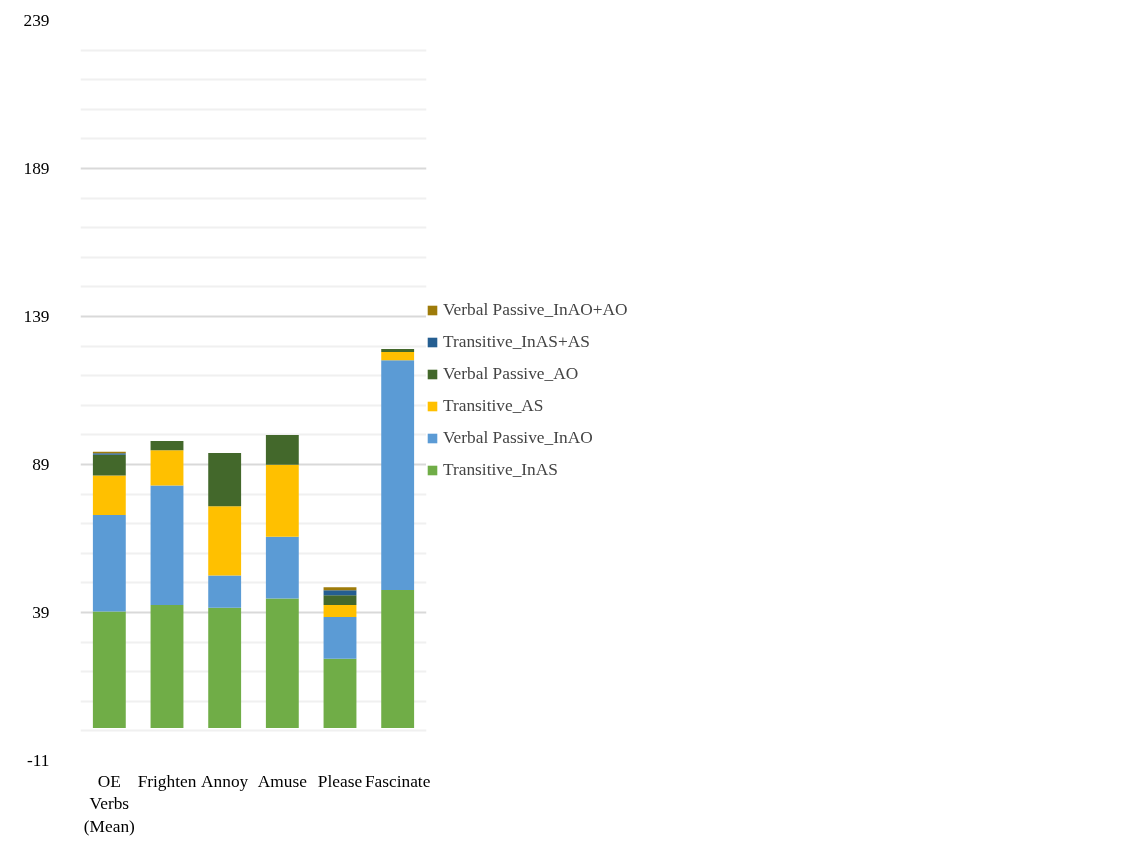 This screenshot has height=857, width=1123. Describe the element at coordinates (397, 781) in the screenshot. I see `x-tick-label: Fascinate` at that location.